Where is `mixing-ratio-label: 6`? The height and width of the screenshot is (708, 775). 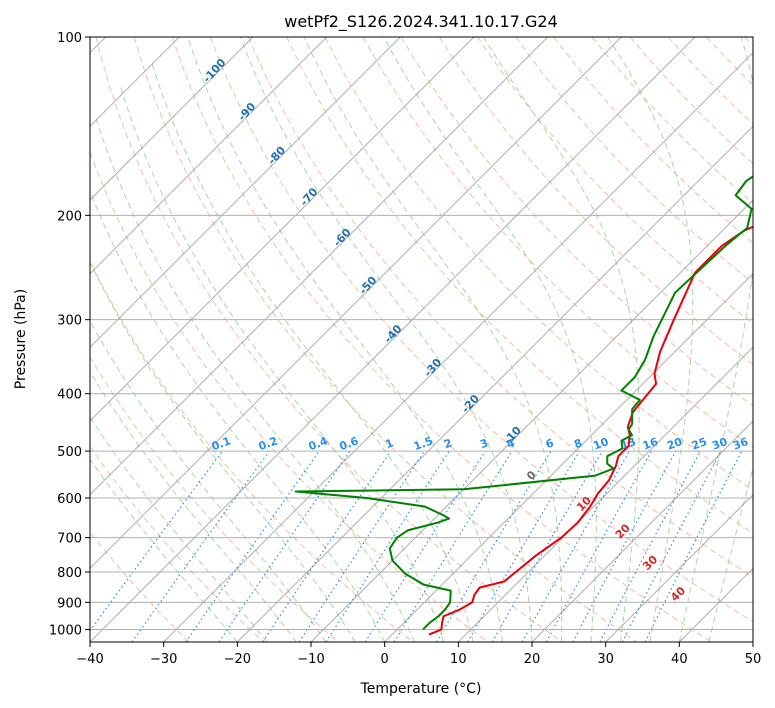 mixing-ratio-label: 6 is located at coordinates (550, 443).